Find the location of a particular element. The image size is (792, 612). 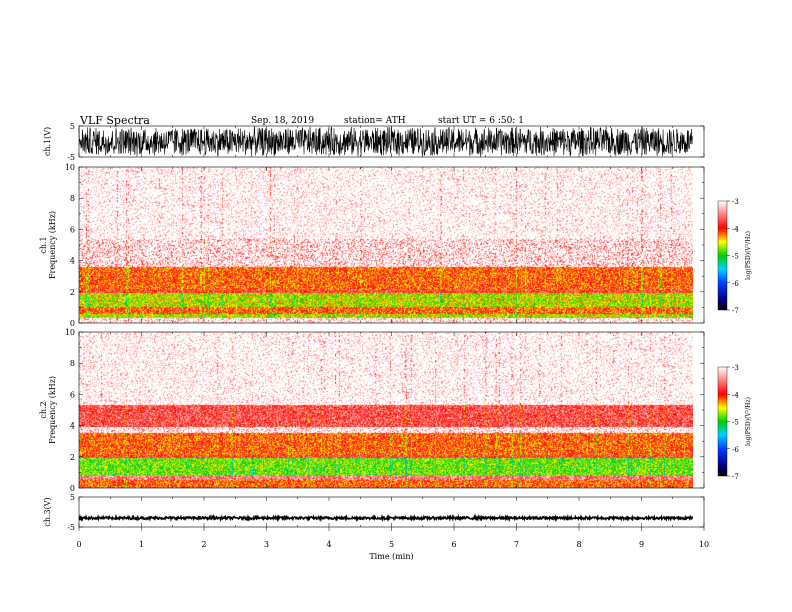

x-tick-label: 2 is located at coordinates (203, 544).